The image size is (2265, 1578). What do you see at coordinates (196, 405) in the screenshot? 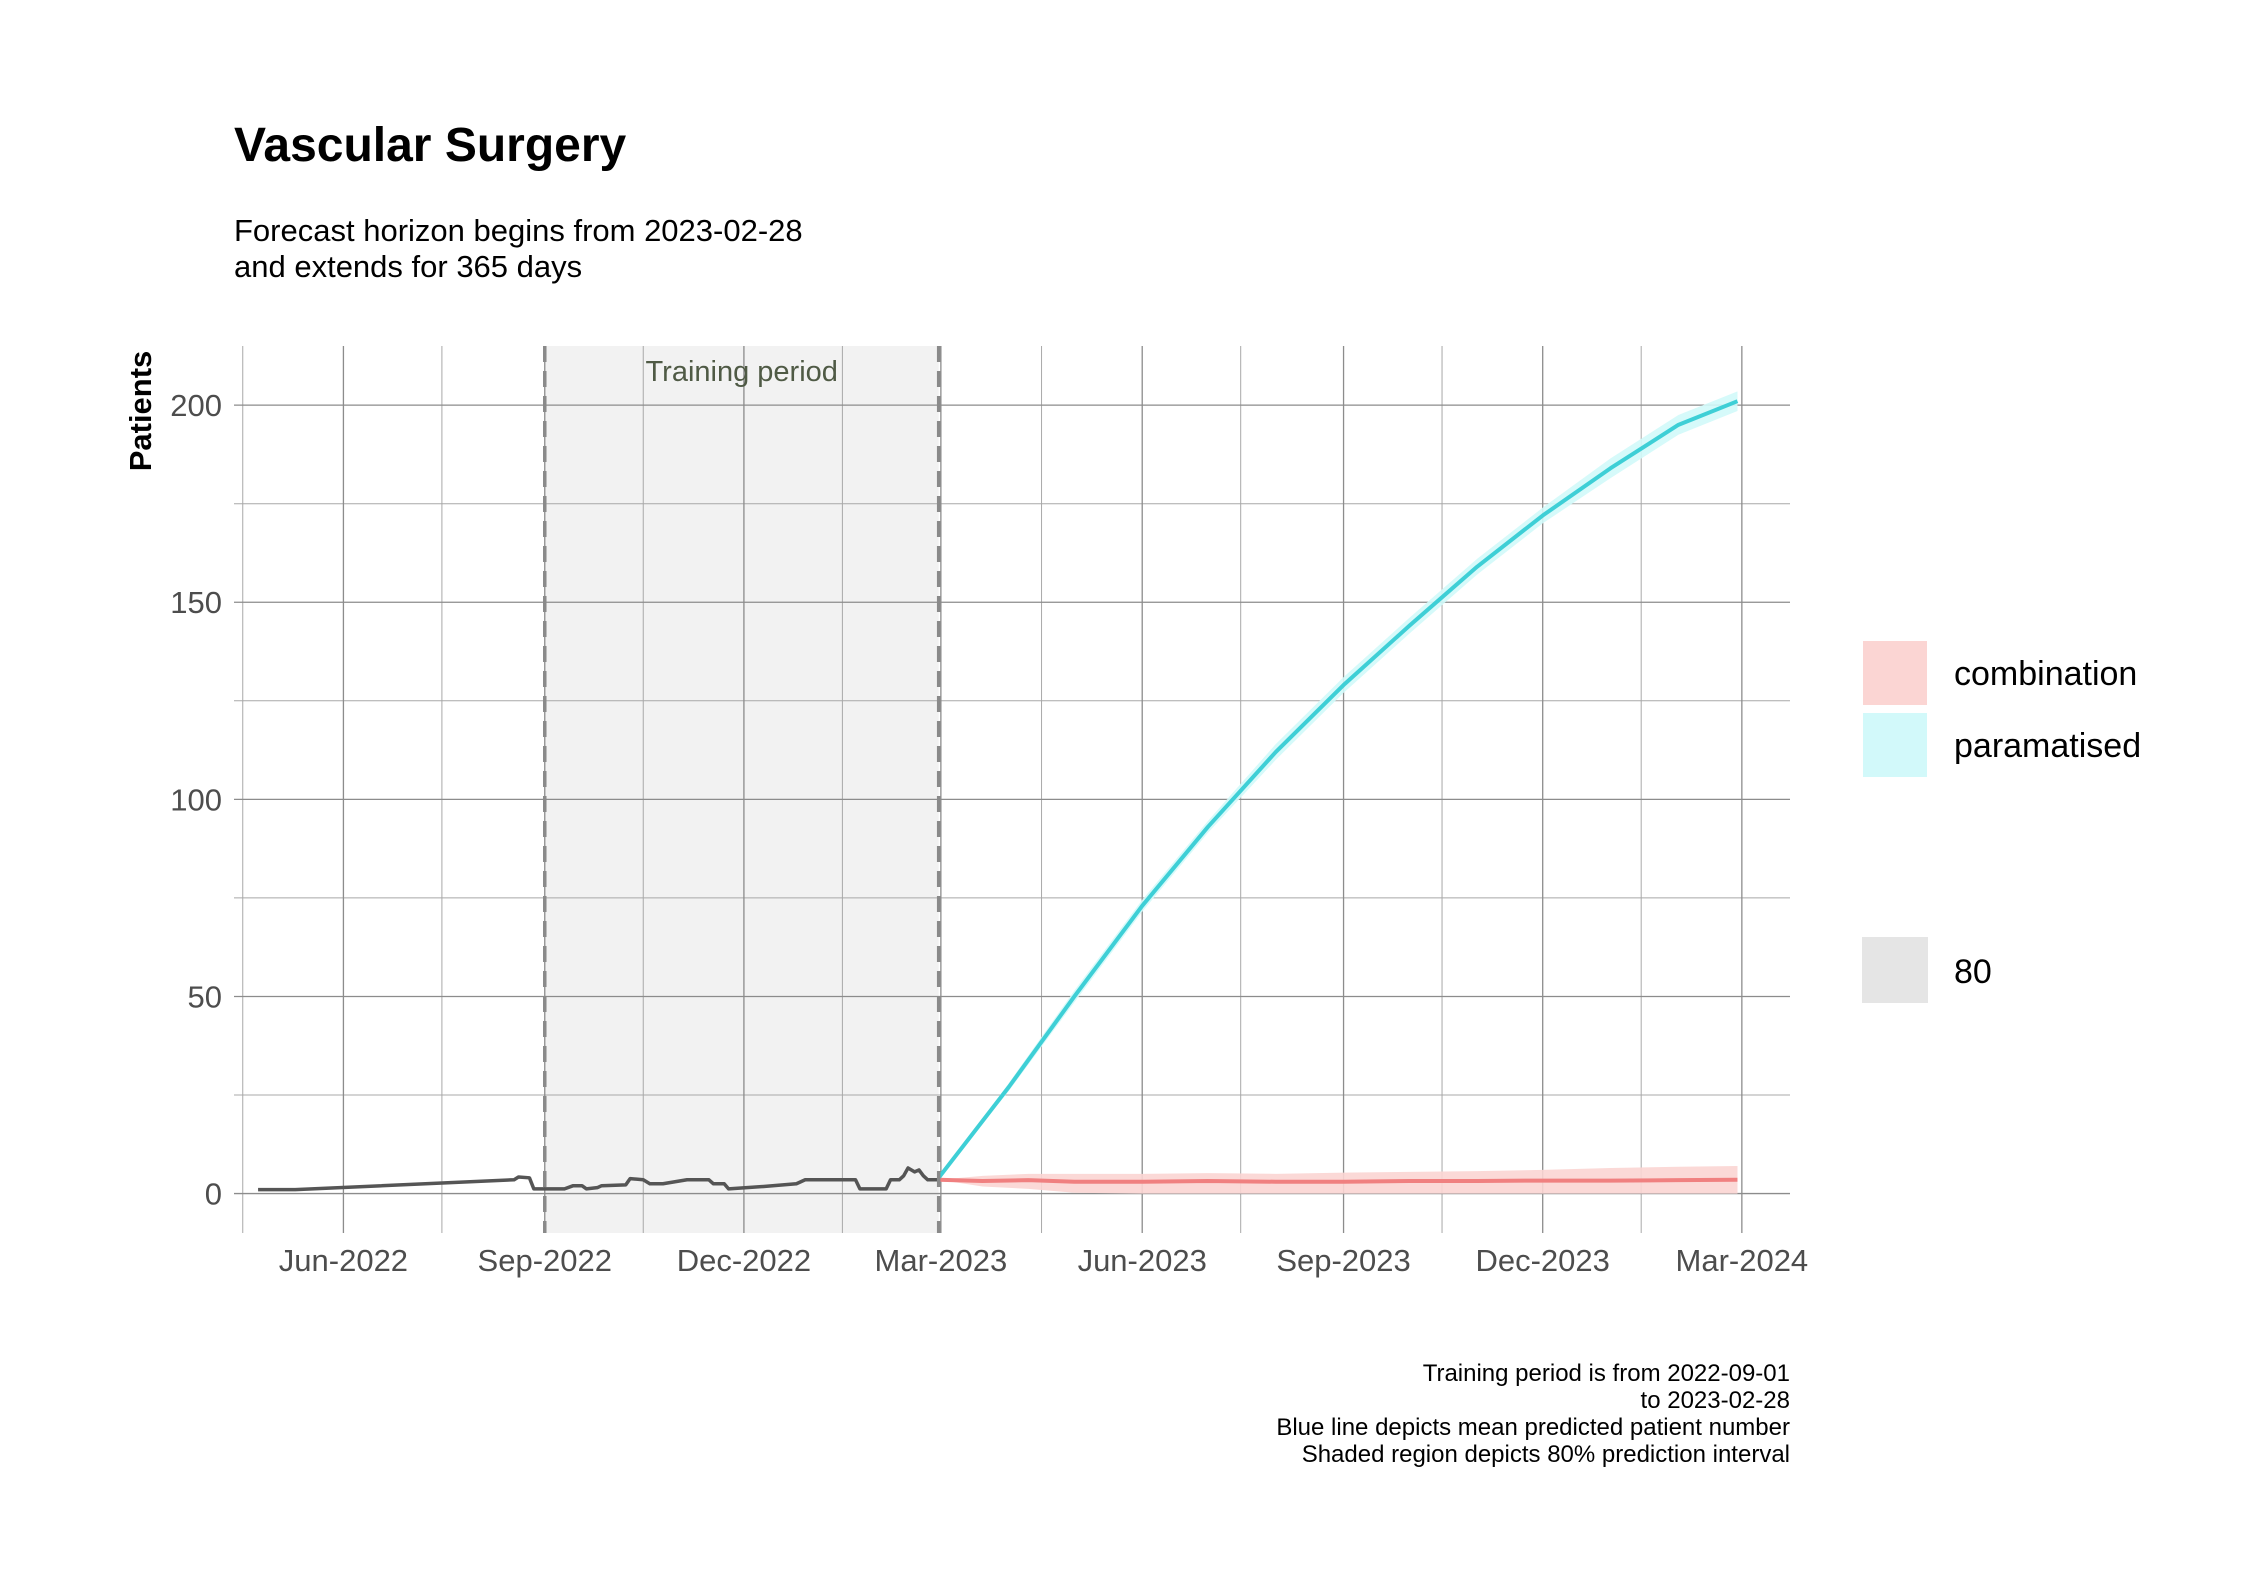
I see `y-tick-label: 200` at bounding box center [196, 405].